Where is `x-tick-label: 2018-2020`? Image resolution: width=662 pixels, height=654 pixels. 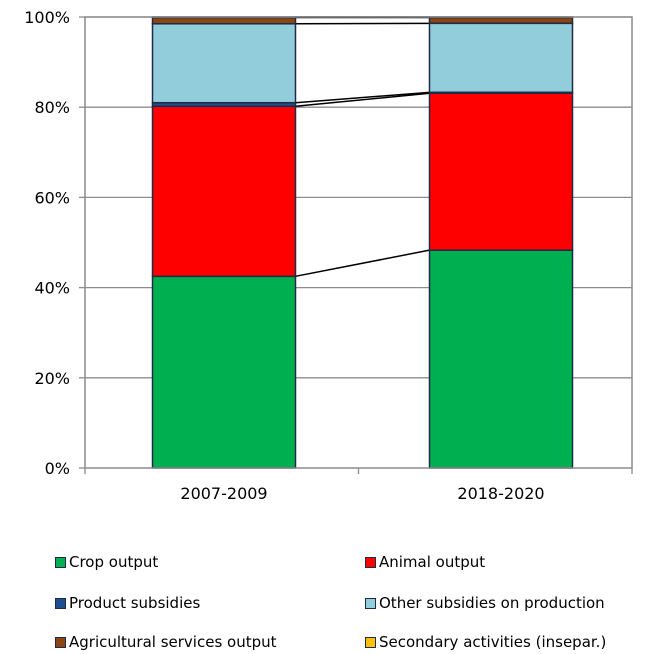
x-tick-label: 2018-2020 is located at coordinates (500, 493).